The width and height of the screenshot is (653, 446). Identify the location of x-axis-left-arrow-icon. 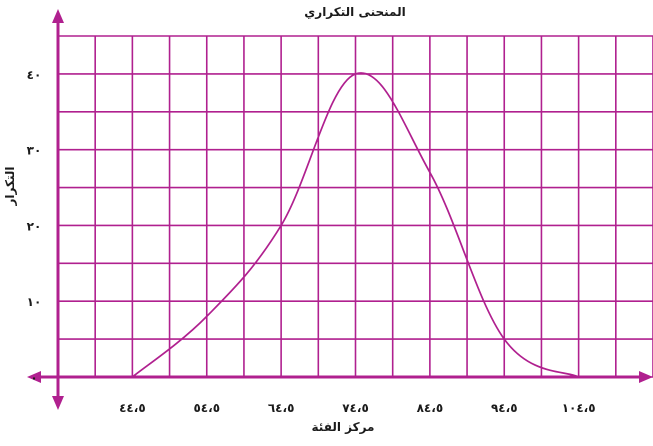
(34, 377).